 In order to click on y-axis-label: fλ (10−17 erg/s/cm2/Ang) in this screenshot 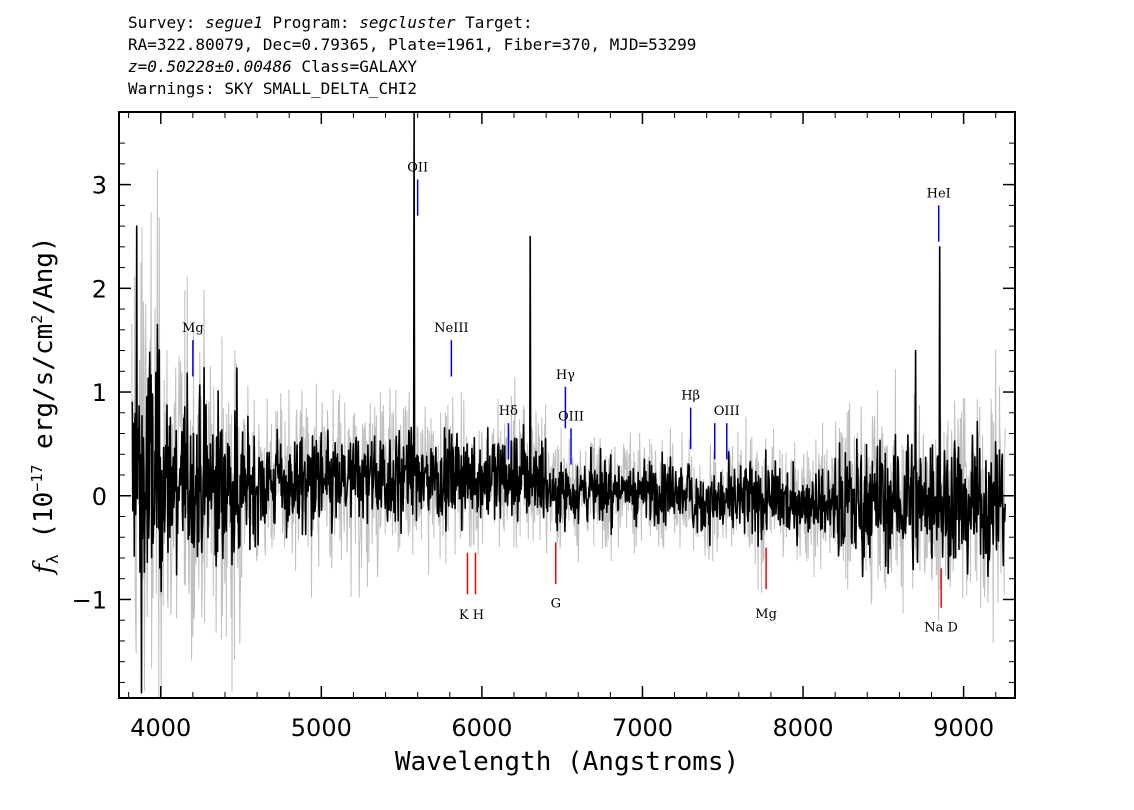, I will do `click(45, 405)`.